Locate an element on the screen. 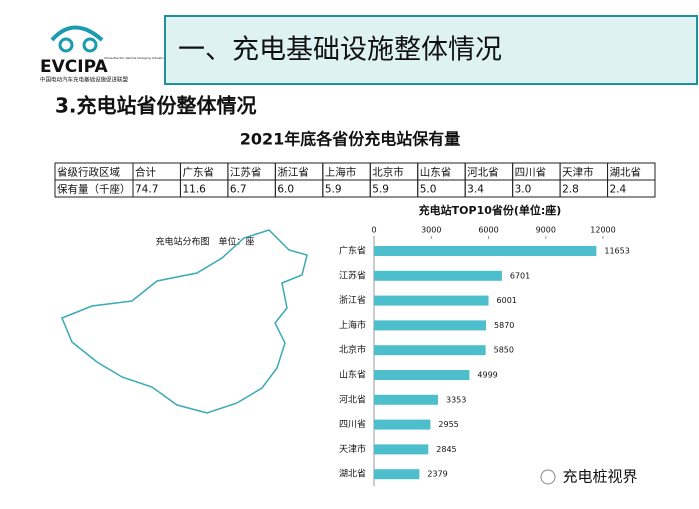  value-label: 6701 is located at coordinates (520, 275).